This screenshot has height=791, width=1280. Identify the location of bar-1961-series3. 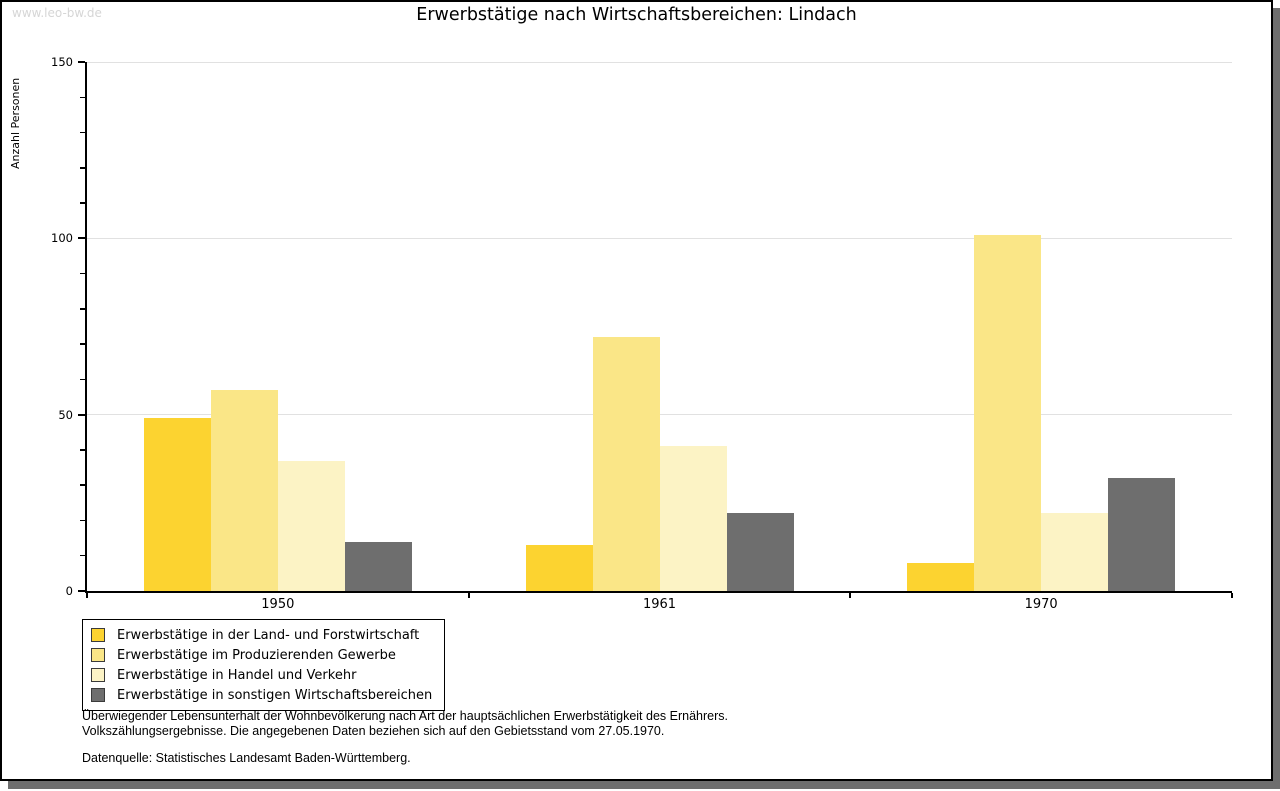
(693, 518).